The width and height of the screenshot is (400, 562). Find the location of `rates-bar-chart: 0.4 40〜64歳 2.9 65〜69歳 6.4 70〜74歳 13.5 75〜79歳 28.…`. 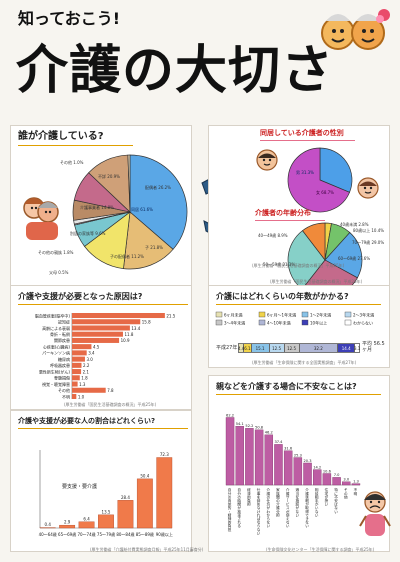

rates-bar-chart: 0.4 40〜64歳 2.9 65〜69歳 6.4 70〜74歳 13.5 75〜79歳 28.… is located at coordinates (100, 493).